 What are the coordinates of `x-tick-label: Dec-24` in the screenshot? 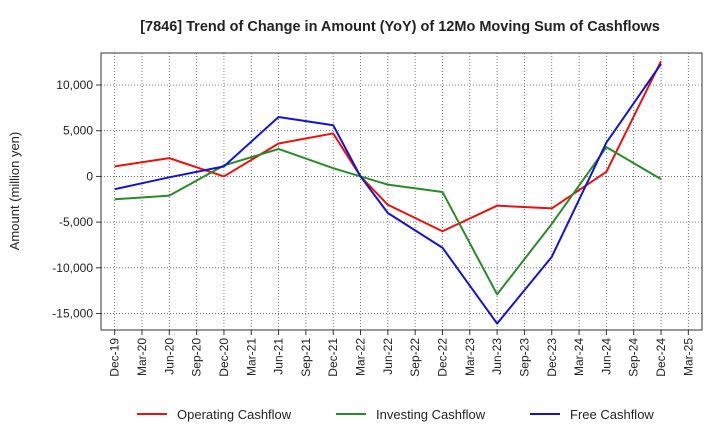 It's located at (661, 357).